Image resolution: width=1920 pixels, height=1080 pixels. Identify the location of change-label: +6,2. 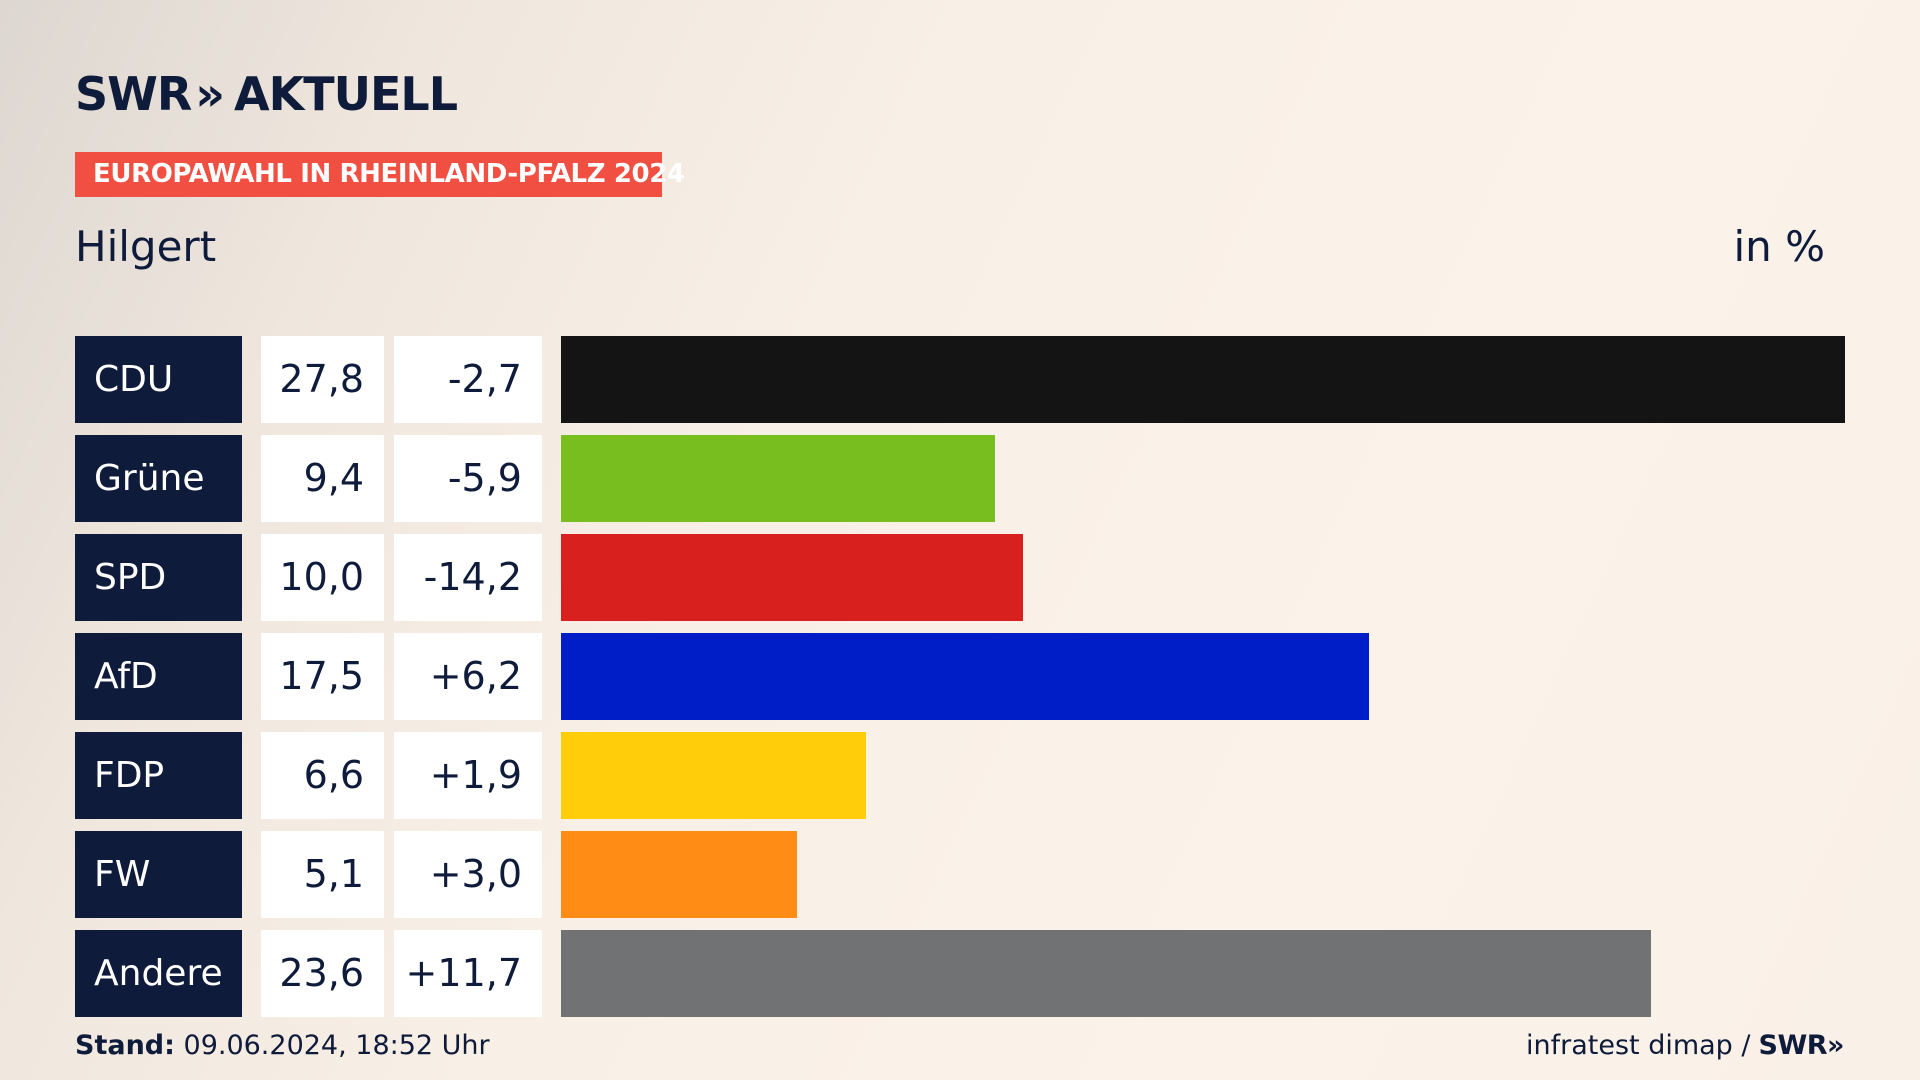
(468, 676).